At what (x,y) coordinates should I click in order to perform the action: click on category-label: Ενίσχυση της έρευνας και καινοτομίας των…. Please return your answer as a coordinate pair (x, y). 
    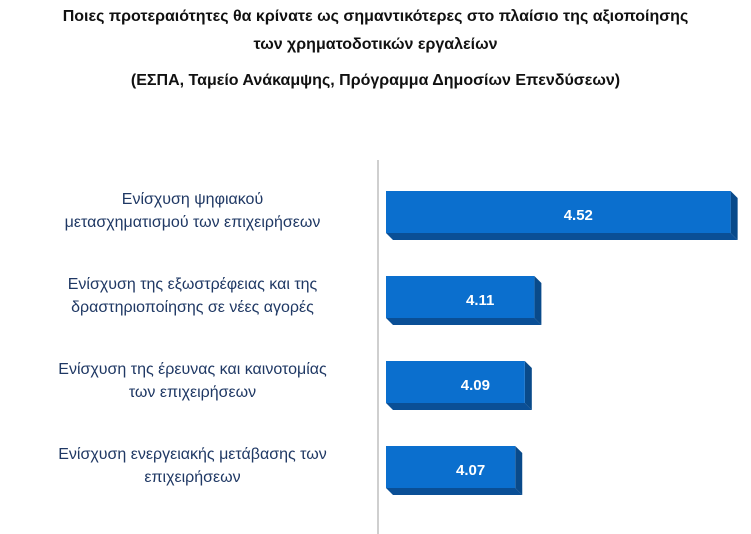
    Looking at the image, I should click on (192, 381).